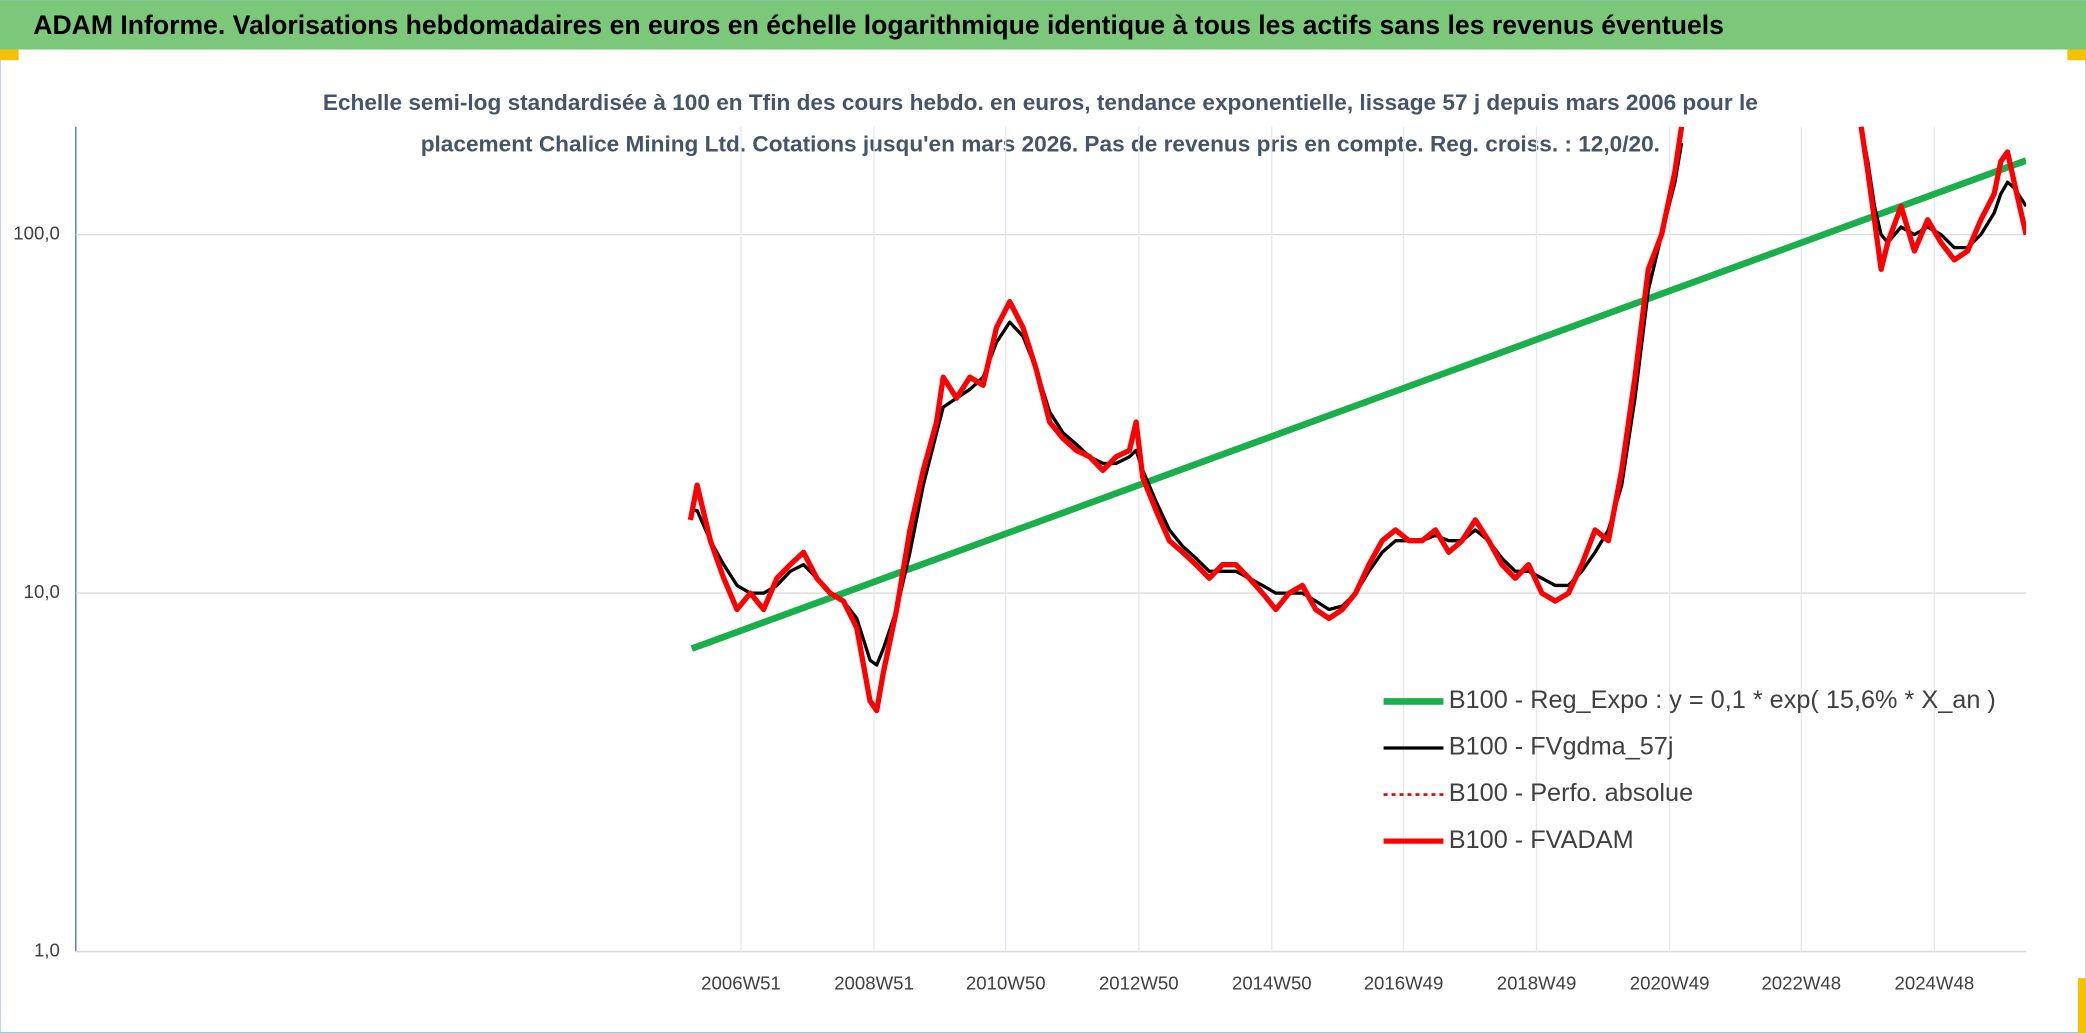 This screenshot has height=1033, width=2086. What do you see at coordinates (1139, 983) in the screenshot?
I see `x-tick-label: 2012W50` at bounding box center [1139, 983].